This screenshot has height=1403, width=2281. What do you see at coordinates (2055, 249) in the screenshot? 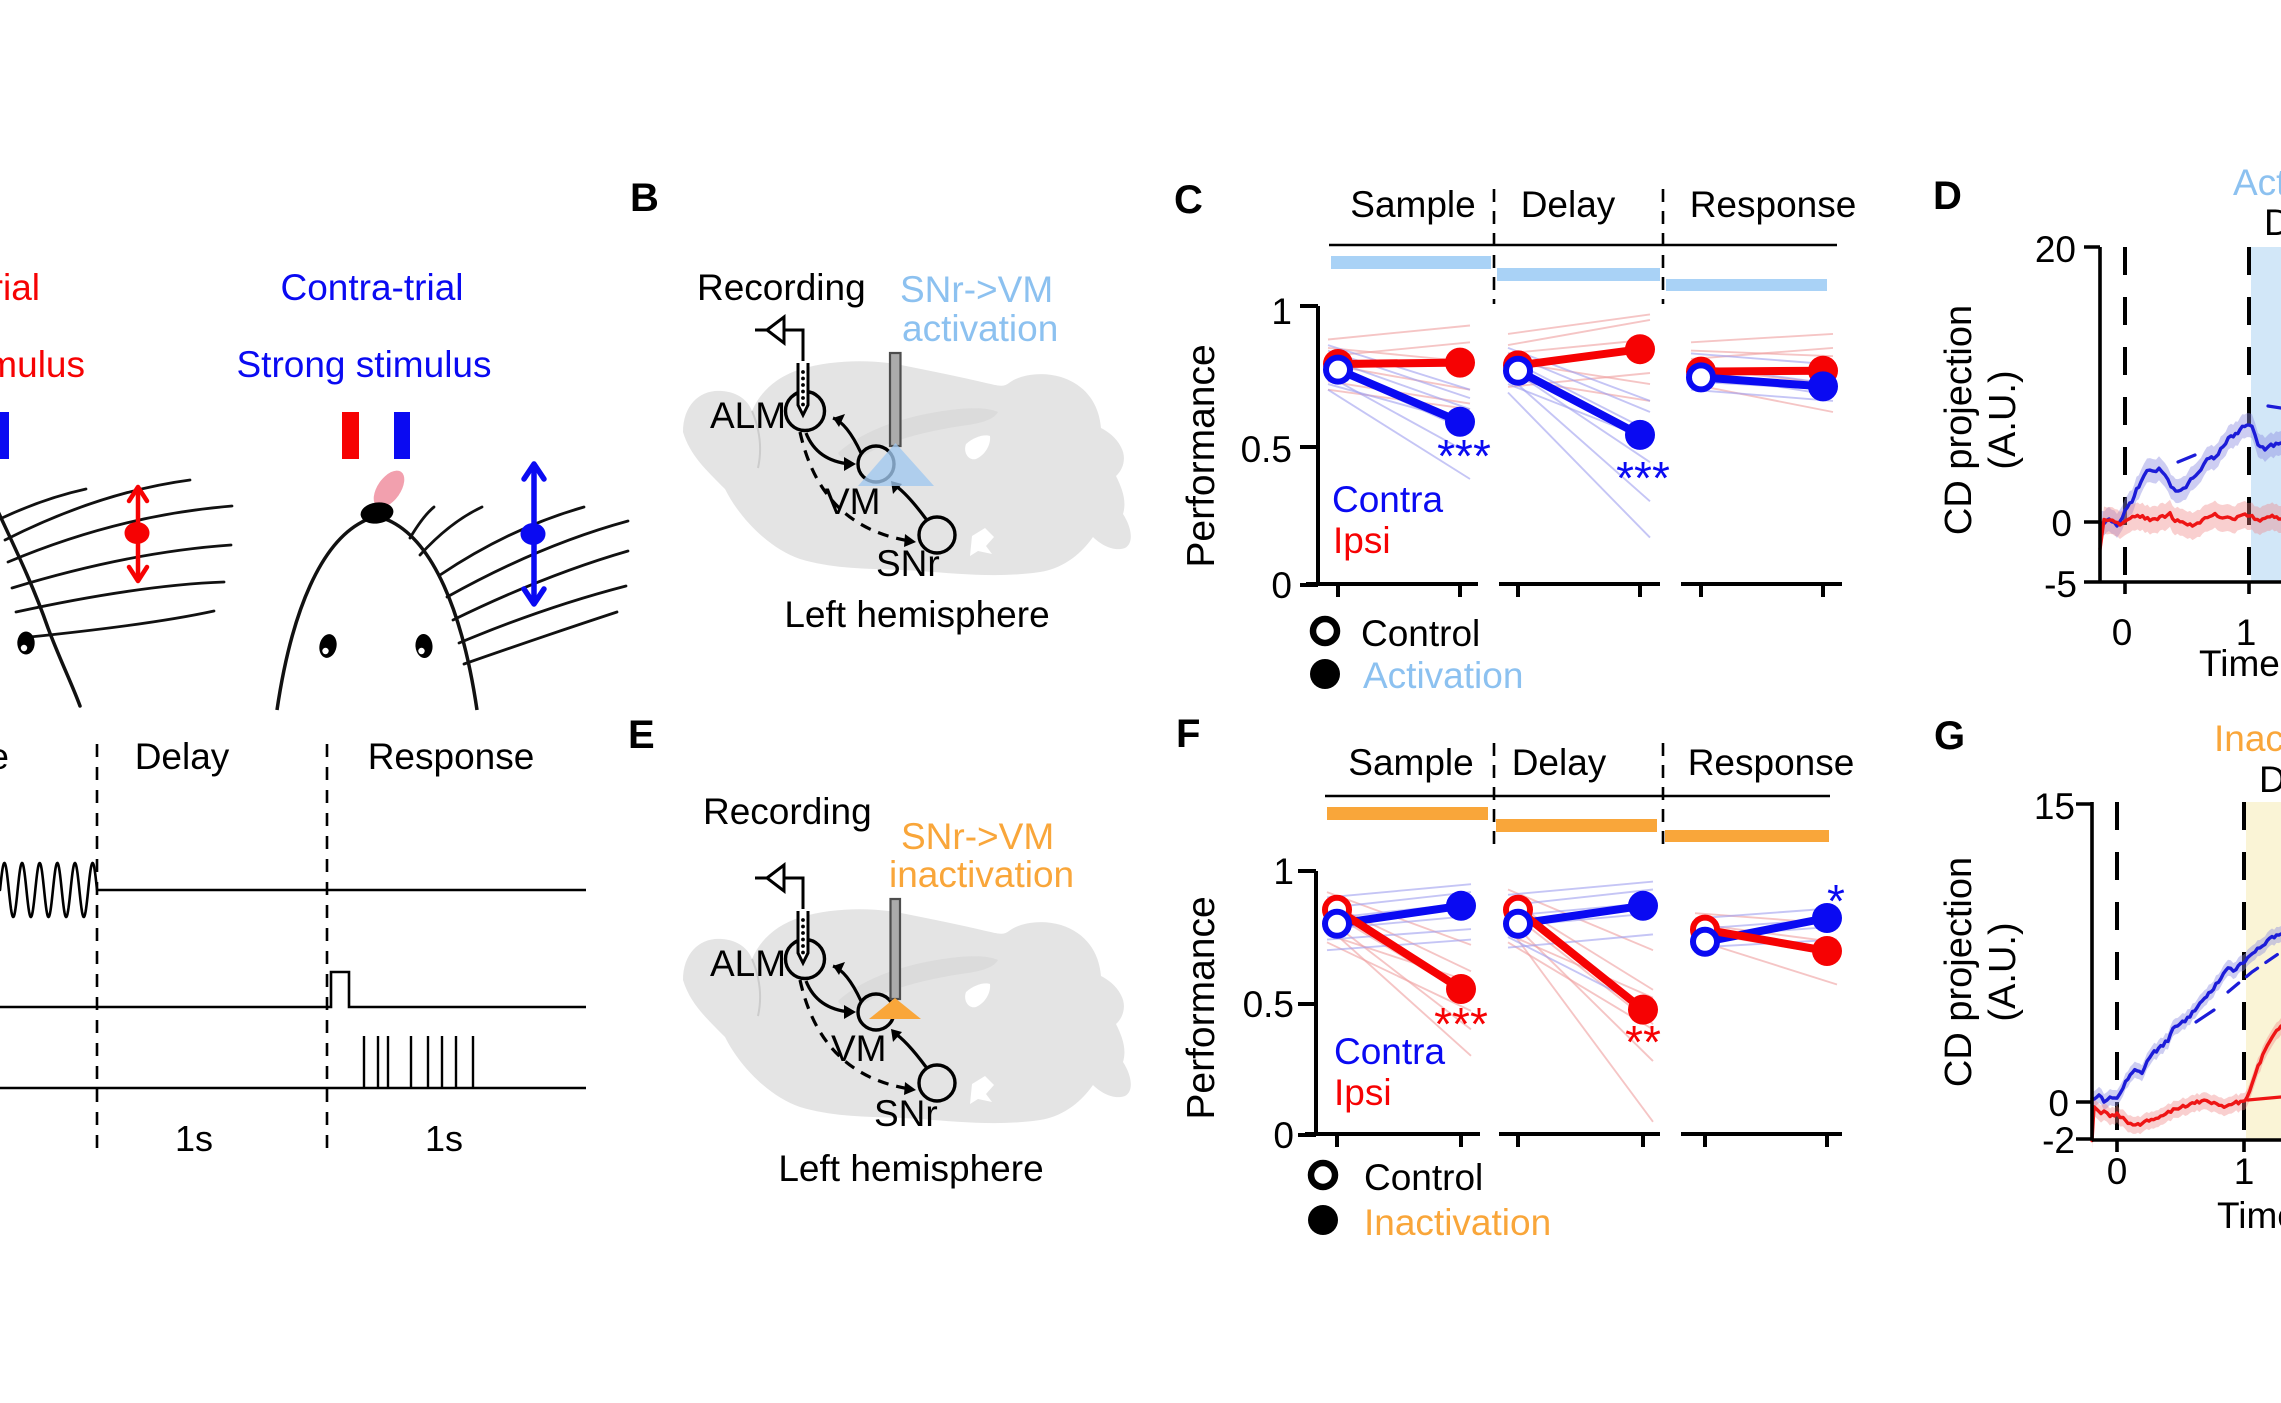
I see `svg-text: 20` at bounding box center [2055, 249].